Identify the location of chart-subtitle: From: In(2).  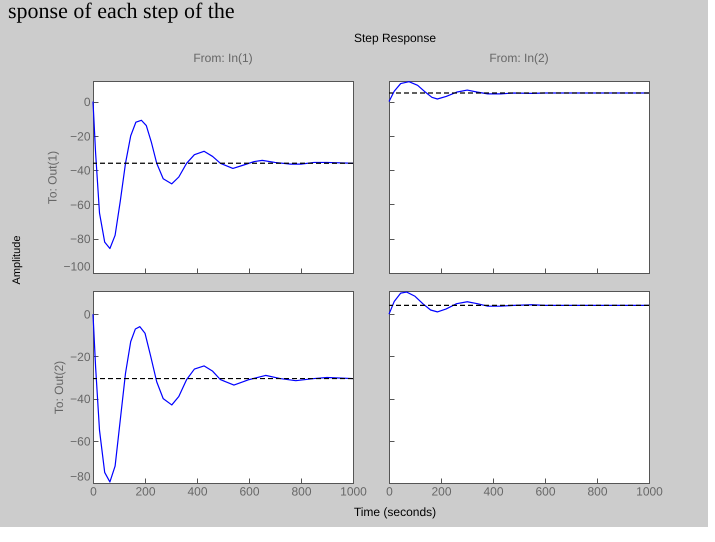
(519, 58).